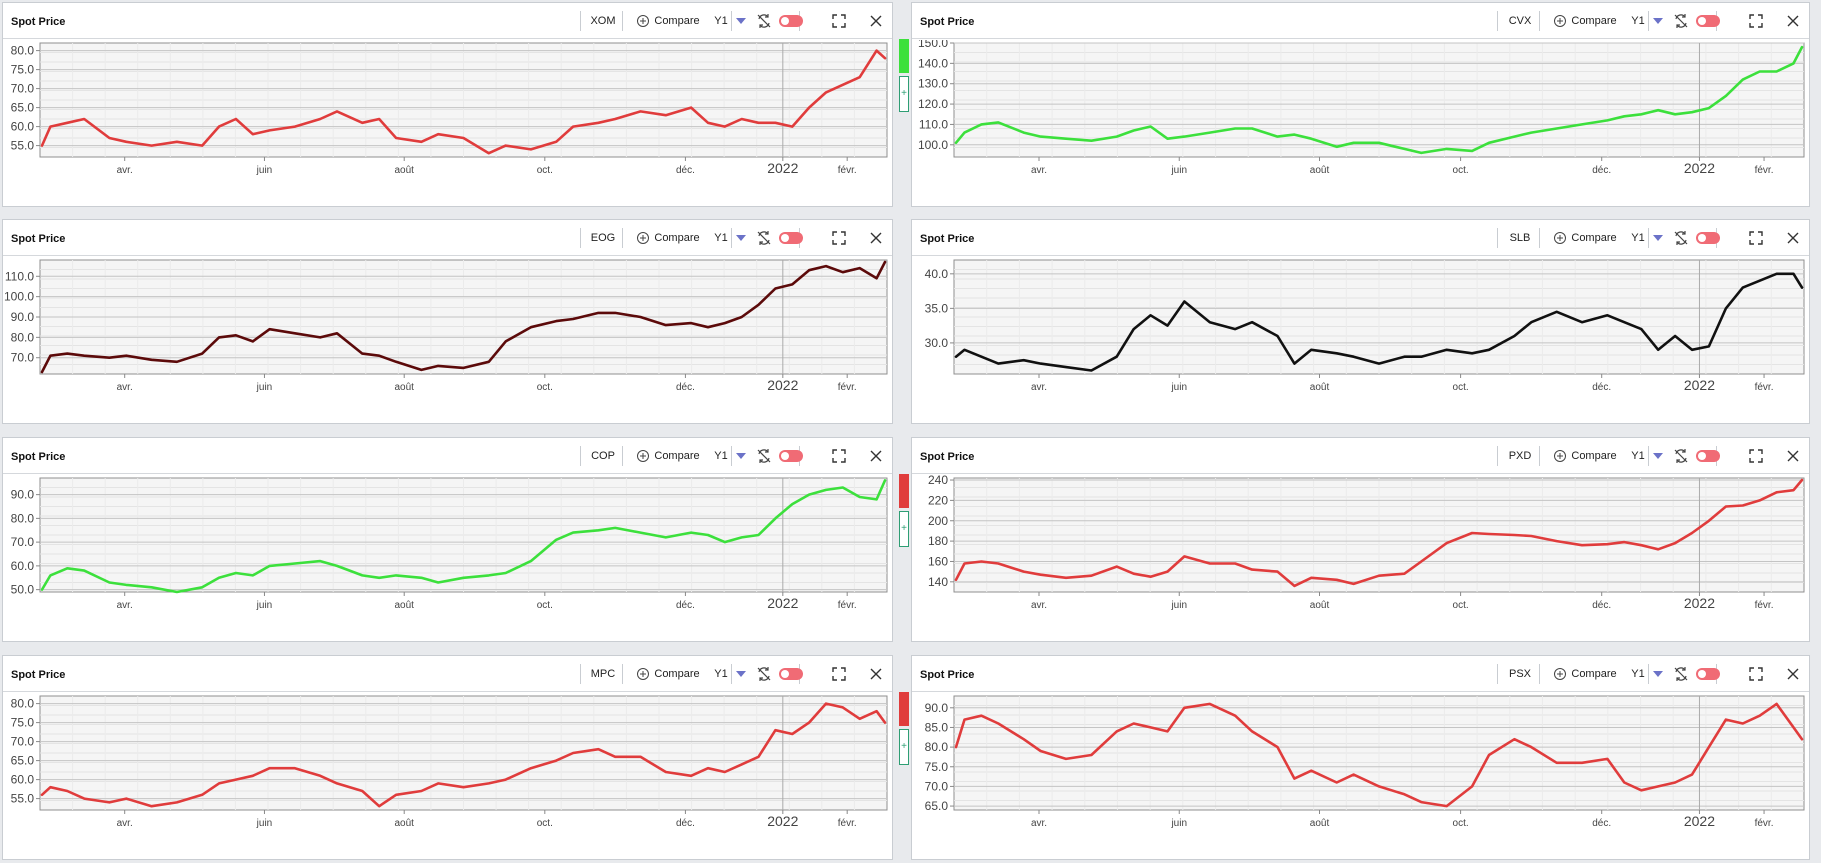 The height and width of the screenshot is (863, 1821). What do you see at coordinates (1601, 823) in the screenshot?
I see `x-tick-label: déc.` at bounding box center [1601, 823].